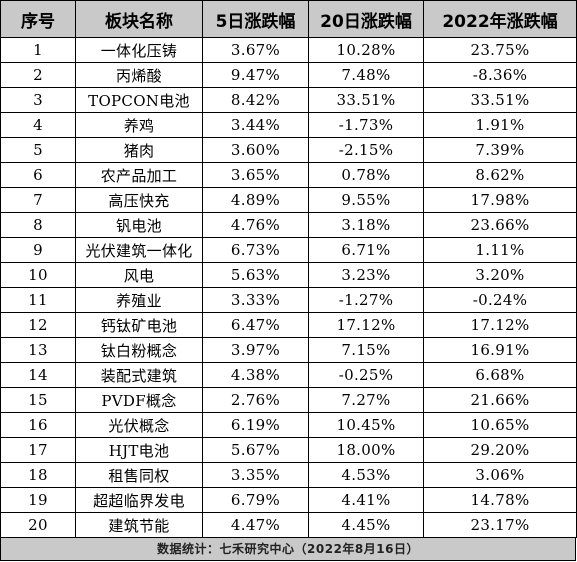  Describe the element at coordinates (366, 250) in the screenshot. I see `cell-20day-change: 6.71%` at that location.